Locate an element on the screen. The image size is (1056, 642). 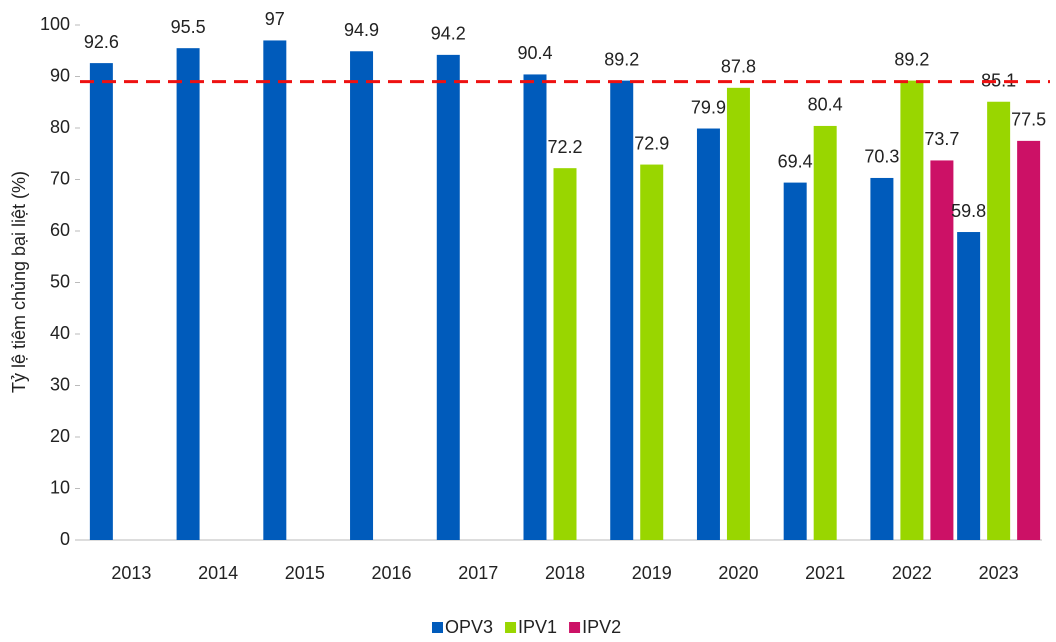
y-tick-label: 80 is located at coordinates (60, 127).